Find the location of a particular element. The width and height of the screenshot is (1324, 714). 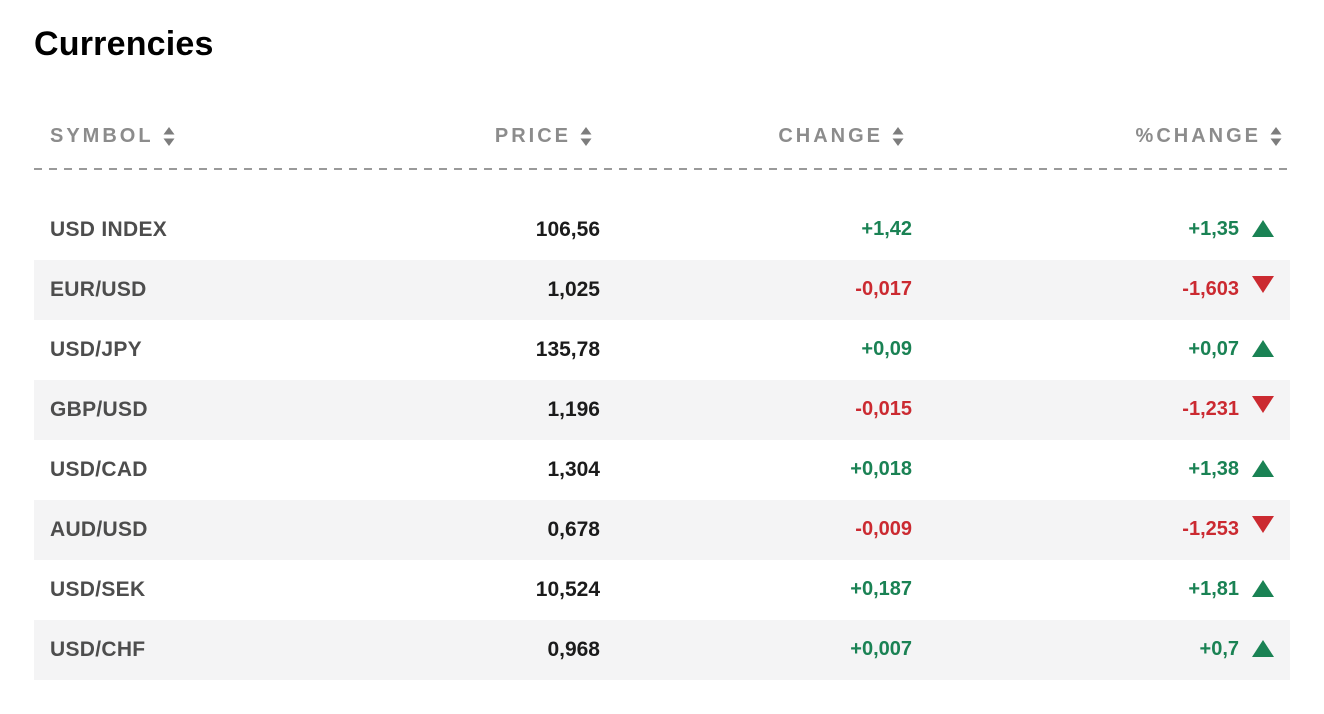

header-cell-symbol: SYMBOL is located at coordinates (184, 136).